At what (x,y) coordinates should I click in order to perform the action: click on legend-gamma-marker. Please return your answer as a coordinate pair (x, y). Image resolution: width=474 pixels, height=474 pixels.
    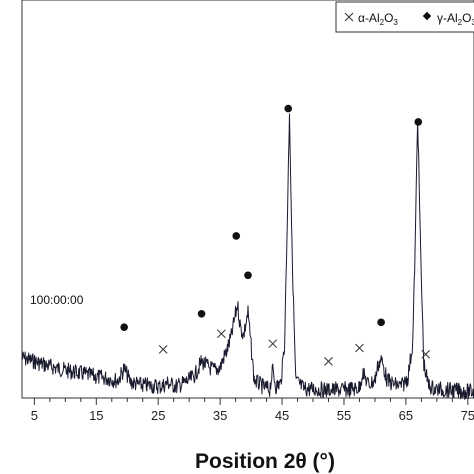
    Looking at the image, I should click on (427, 16).